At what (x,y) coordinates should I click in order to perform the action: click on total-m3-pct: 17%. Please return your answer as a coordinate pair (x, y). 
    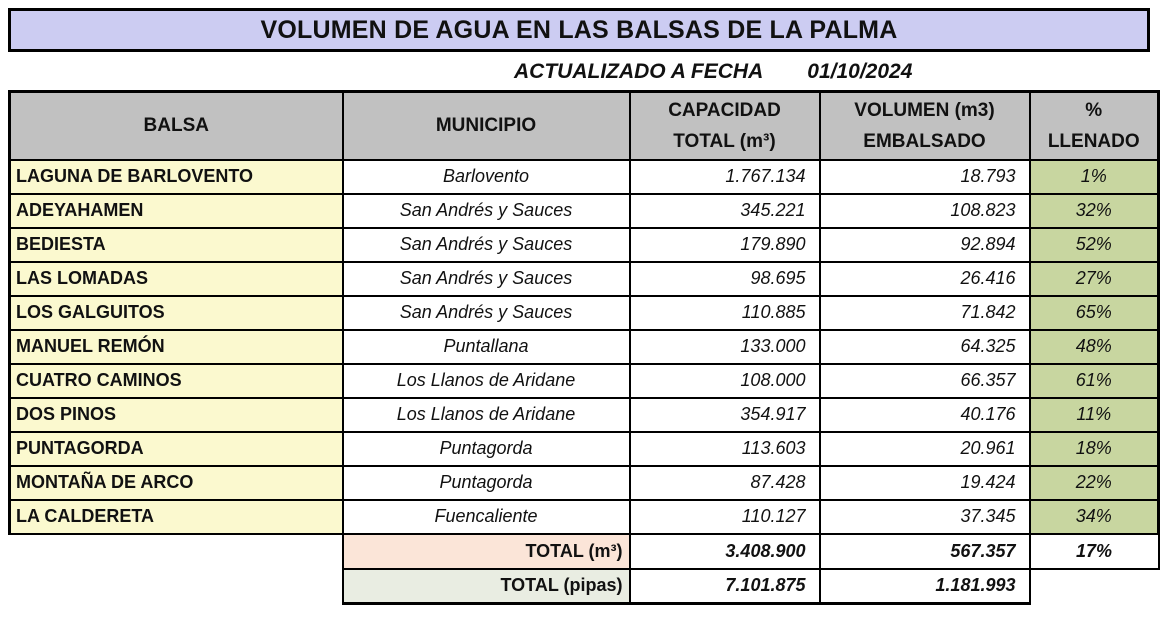
    Looking at the image, I should click on (1094, 551).